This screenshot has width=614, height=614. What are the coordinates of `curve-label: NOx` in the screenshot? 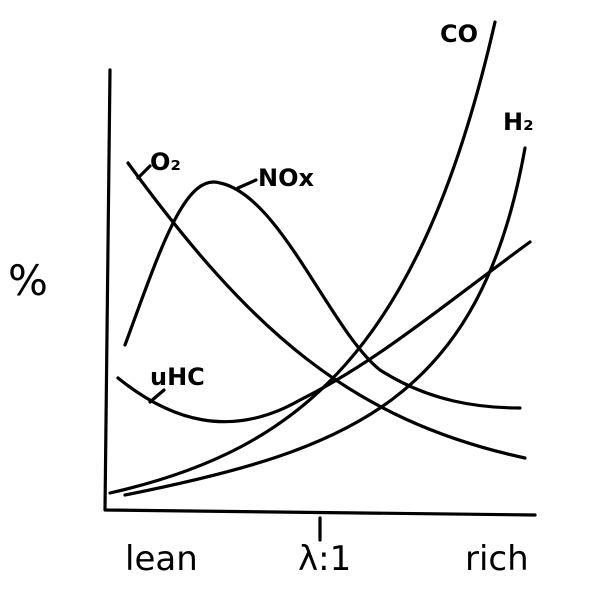 It's located at (286, 178).